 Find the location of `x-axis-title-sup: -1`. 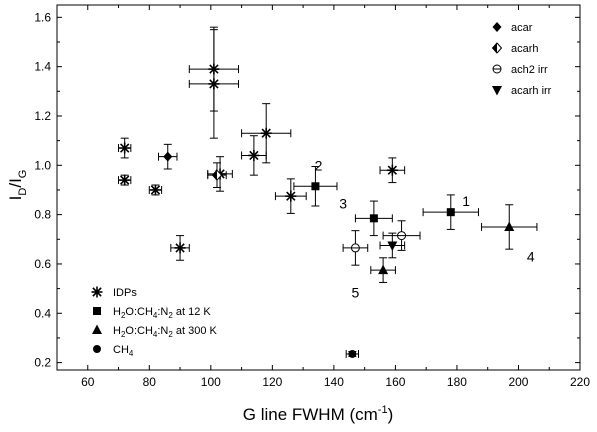

x-axis-title-sup: -1 is located at coordinates (383, 410).